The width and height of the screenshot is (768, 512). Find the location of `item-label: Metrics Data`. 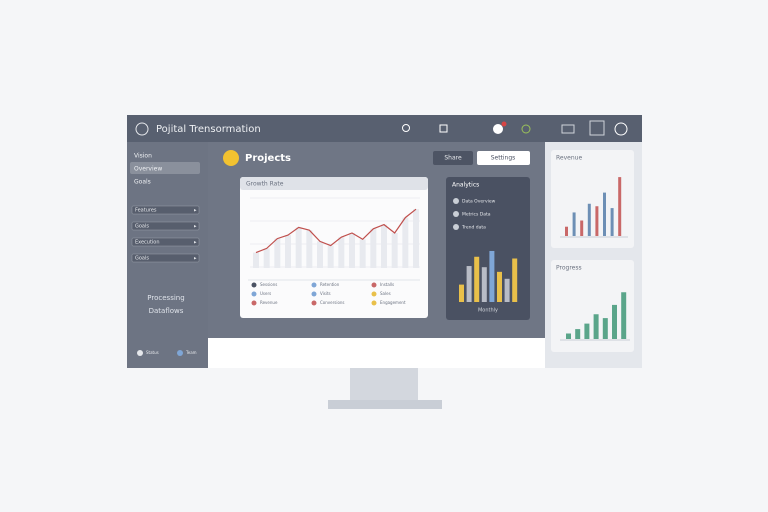

item-label: Metrics Data is located at coordinates (476, 215).